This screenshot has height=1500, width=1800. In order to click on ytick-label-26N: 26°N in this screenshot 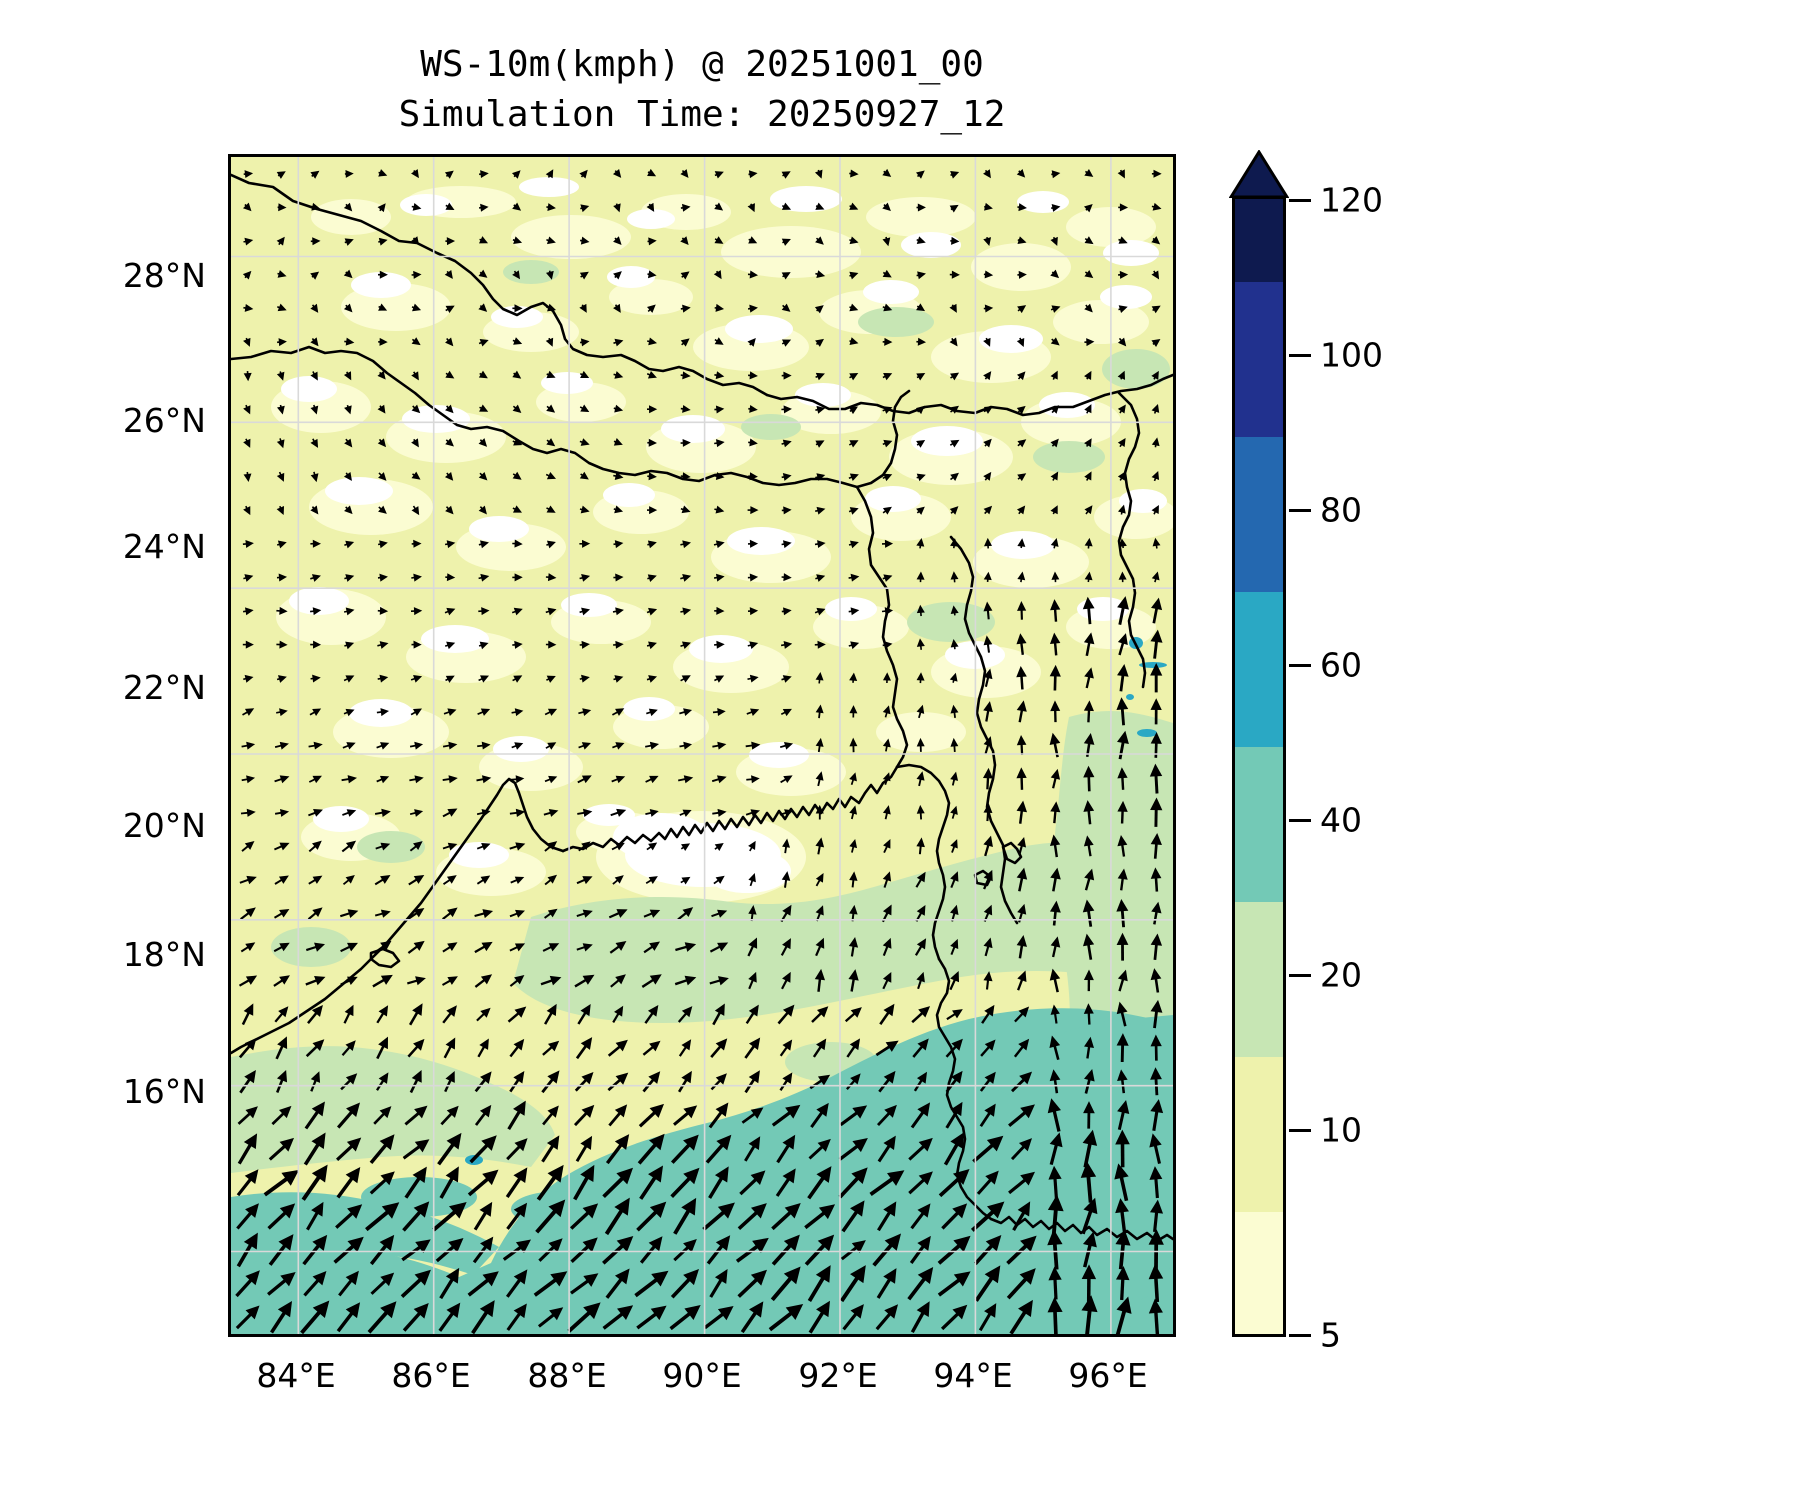, I will do `click(164, 420)`.